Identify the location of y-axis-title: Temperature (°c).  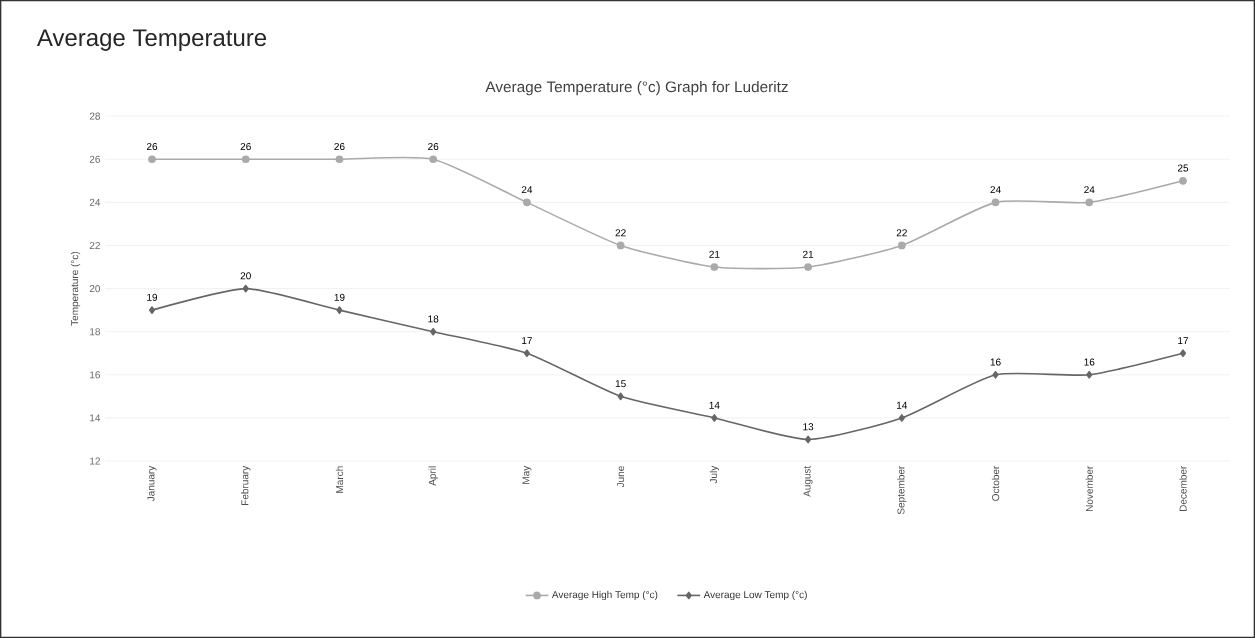
(75, 288).